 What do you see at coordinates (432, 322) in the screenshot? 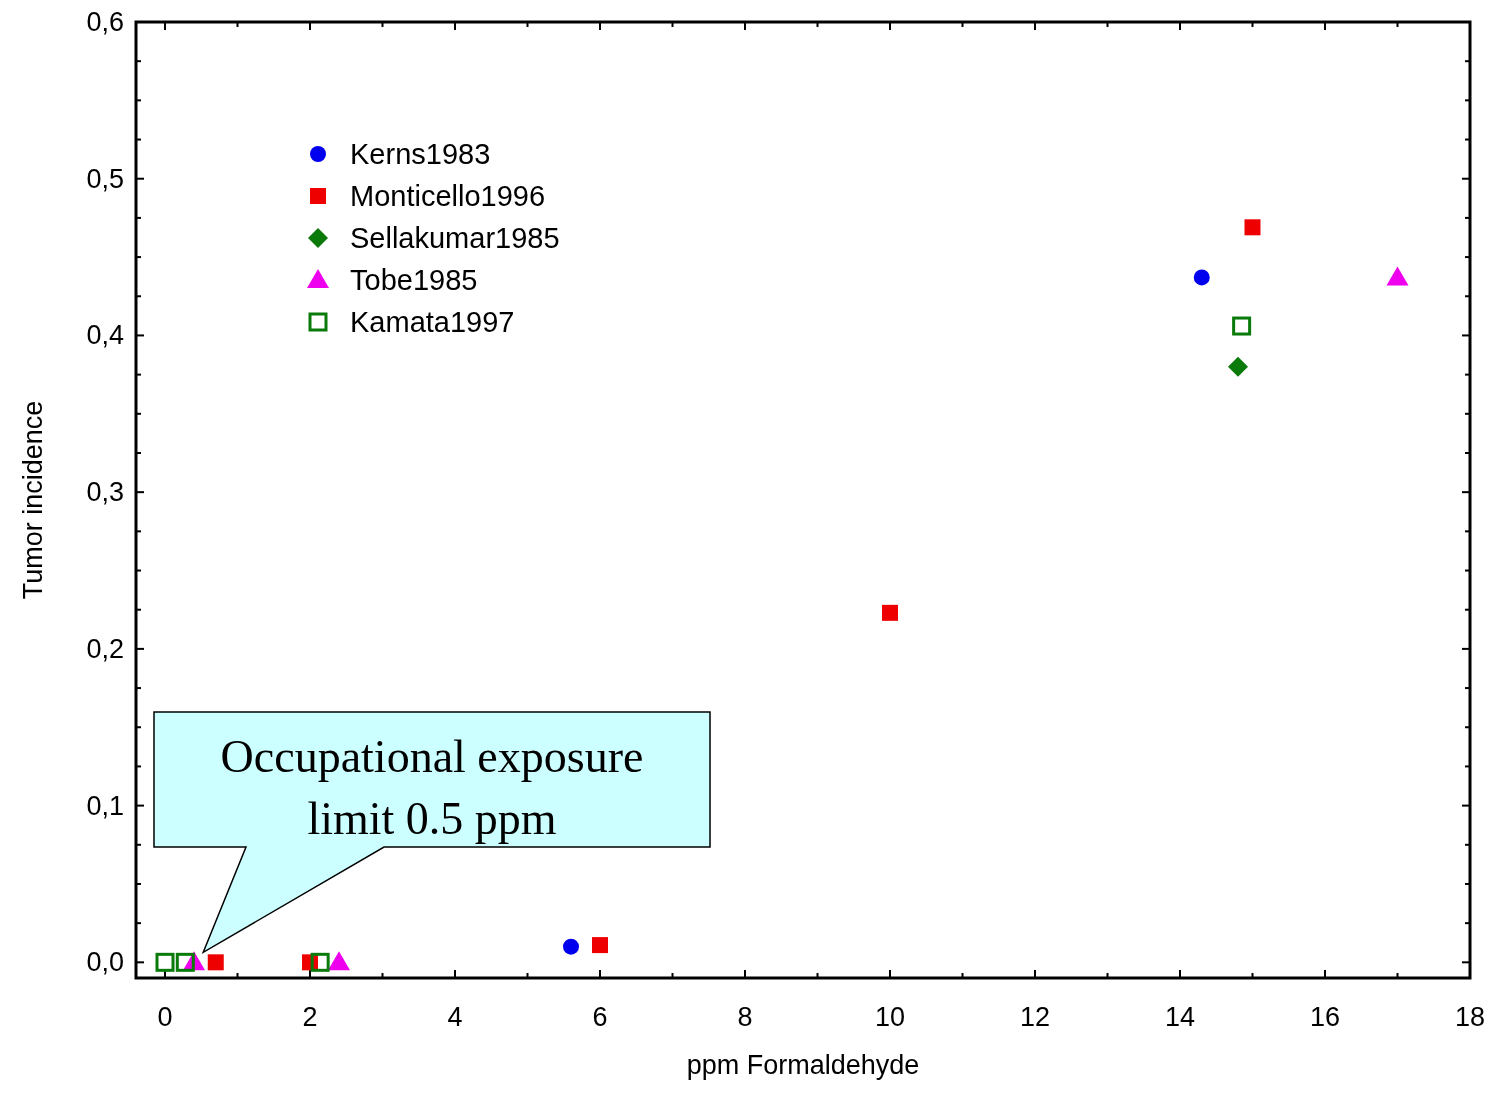
I see `legend-label: Kamata1997` at bounding box center [432, 322].